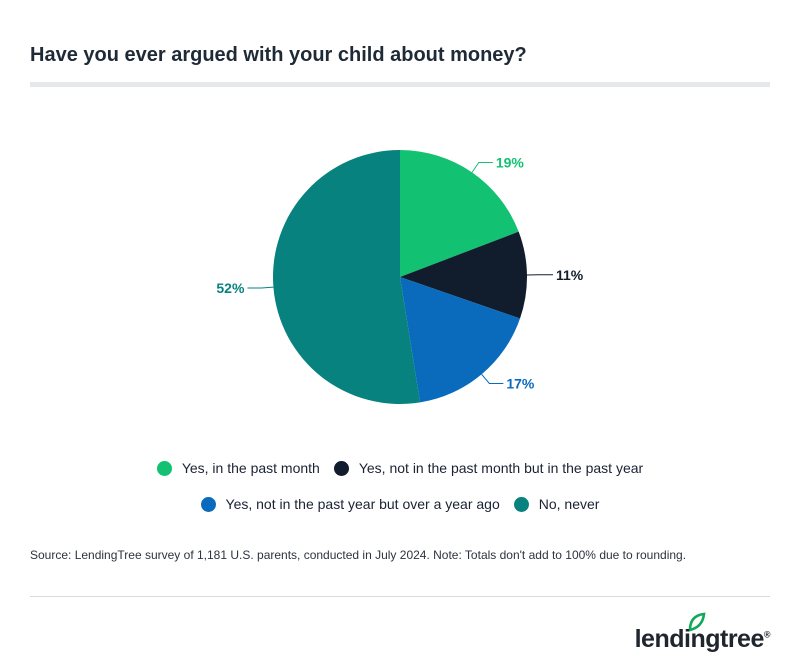 This screenshot has width=800, height=667. Describe the element at coordinates (400, 84) in the screenshot. I see `title-divider` at that location.